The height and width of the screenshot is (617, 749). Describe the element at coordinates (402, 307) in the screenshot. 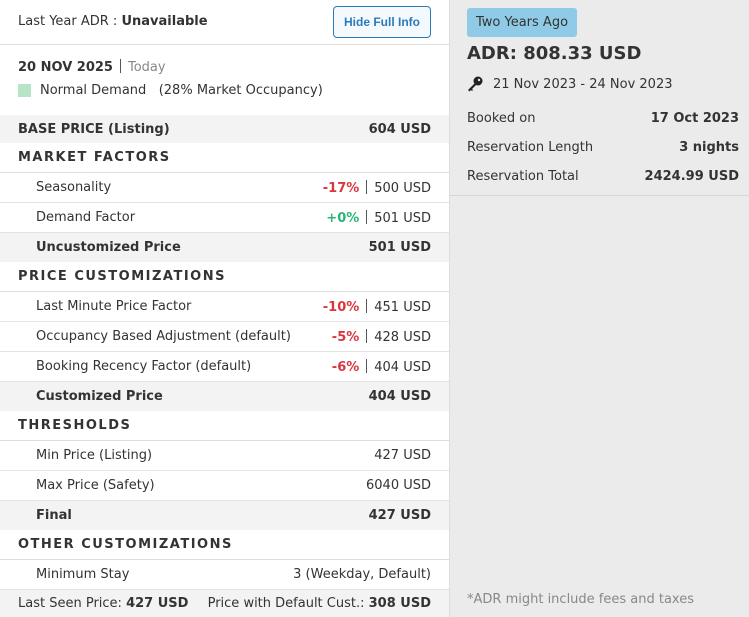

I see `value: 451 USD` at that location.